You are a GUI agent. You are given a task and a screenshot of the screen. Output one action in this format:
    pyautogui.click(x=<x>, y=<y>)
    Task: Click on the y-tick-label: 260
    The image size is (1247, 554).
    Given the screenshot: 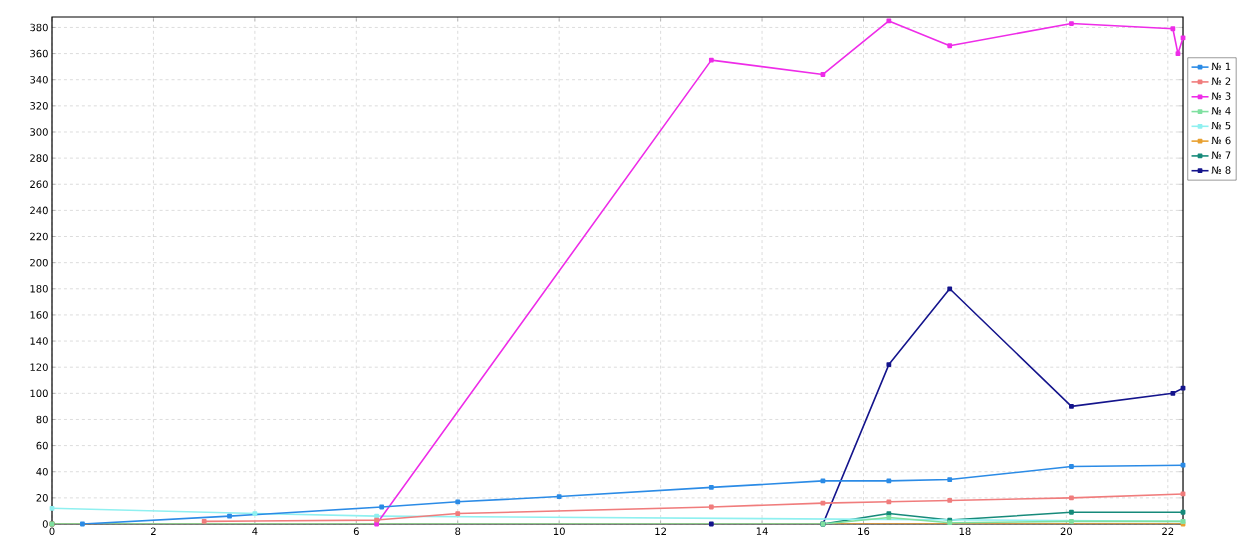 What is the action you would take?
    pyautogui.click(x=39, y=184)
    